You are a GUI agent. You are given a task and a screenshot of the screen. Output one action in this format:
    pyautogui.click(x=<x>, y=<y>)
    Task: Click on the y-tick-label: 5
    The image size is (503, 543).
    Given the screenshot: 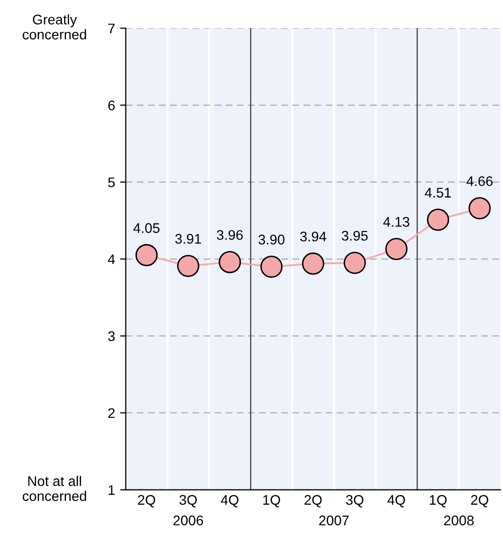 What is the action you would take?
    pyautogui.click(x=111, y=183)
    